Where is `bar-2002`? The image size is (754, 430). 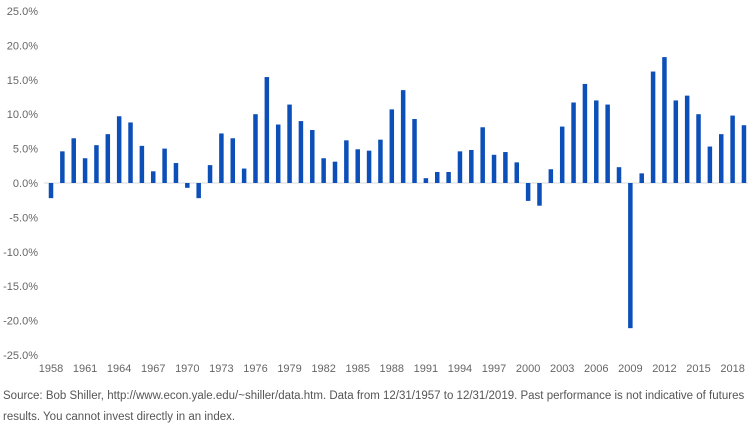
bar-2002 is located at coordinates (551, 176).